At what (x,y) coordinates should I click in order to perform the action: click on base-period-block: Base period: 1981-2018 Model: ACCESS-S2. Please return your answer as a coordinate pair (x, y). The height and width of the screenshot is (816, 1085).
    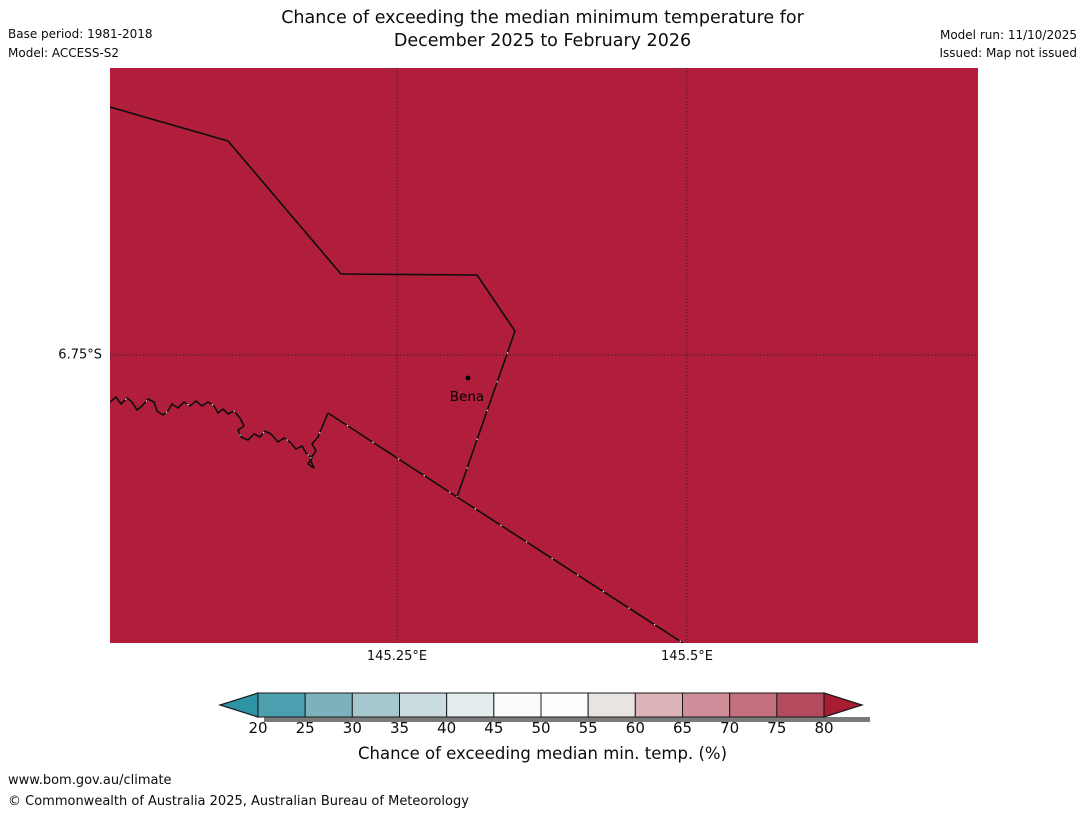
    Looking at the image, I should click on (80, 44).